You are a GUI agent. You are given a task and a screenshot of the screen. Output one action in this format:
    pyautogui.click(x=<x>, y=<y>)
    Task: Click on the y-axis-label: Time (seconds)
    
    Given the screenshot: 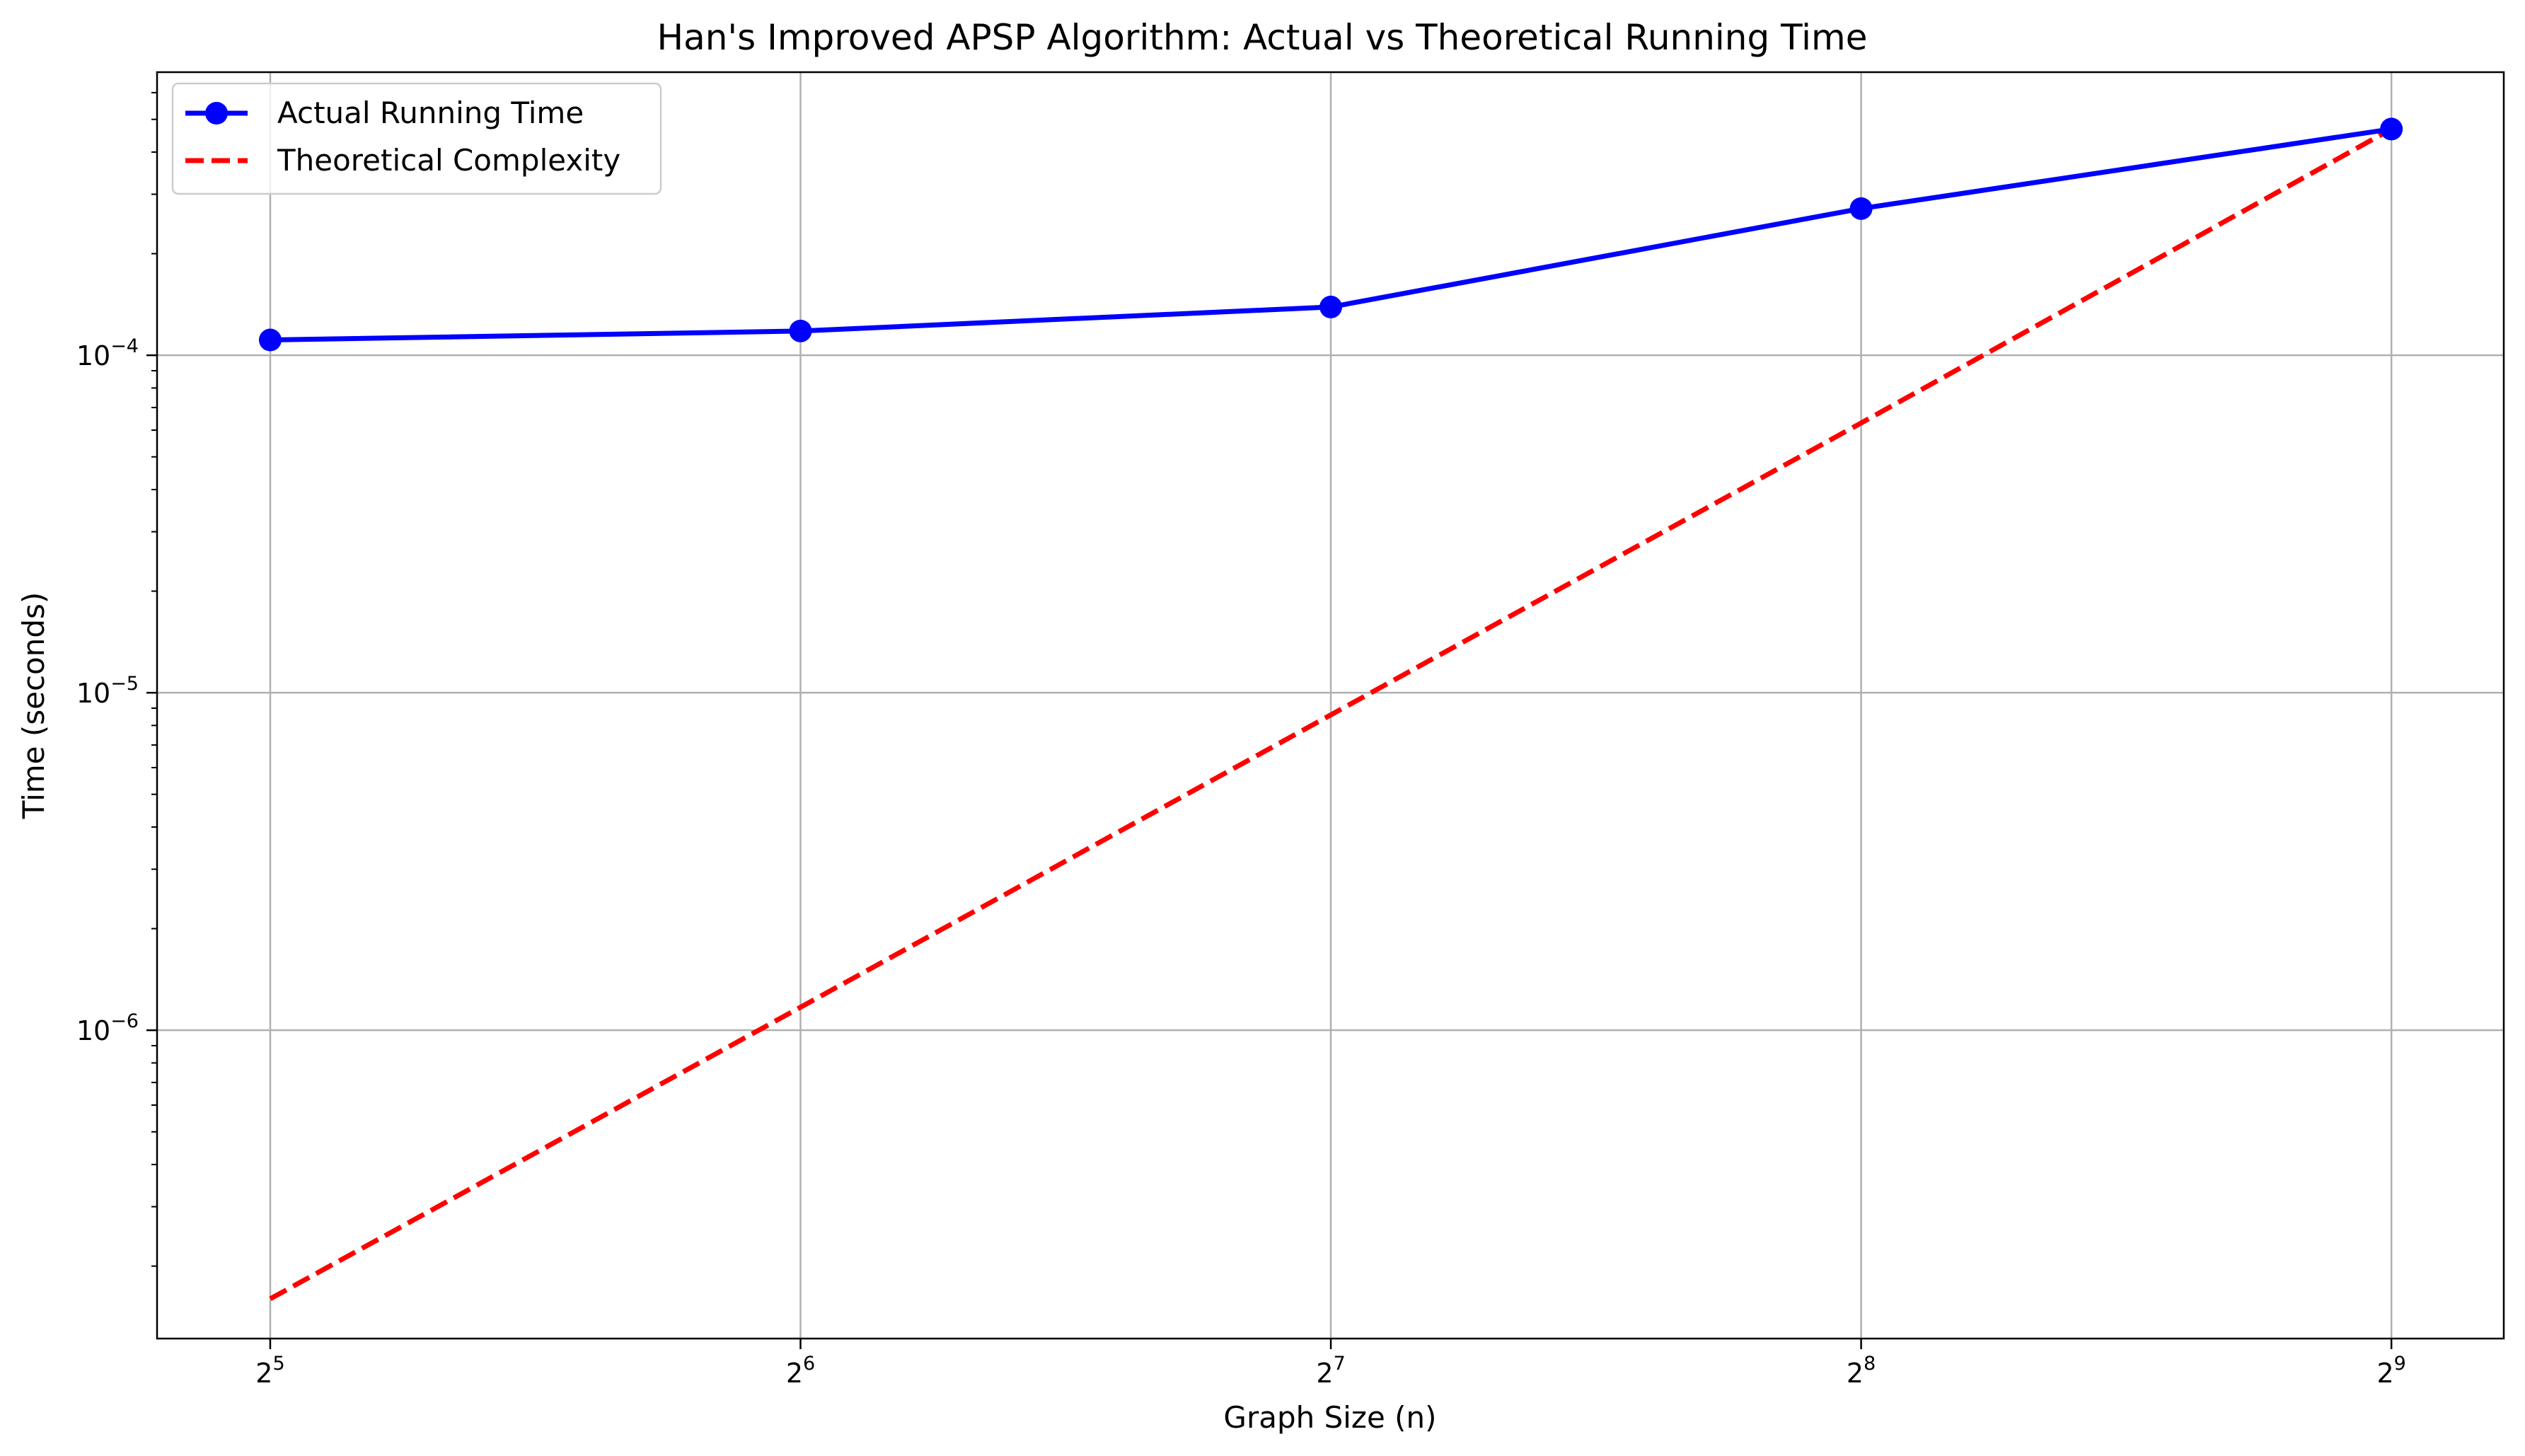 What is the action you would take?
    pyautogui.click(x=33, y=706)
    